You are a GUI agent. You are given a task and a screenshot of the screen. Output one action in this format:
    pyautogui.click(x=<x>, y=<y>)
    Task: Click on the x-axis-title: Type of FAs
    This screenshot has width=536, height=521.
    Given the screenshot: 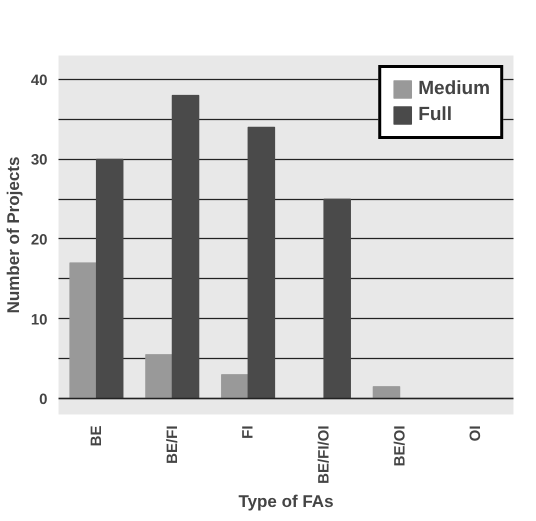 What is the action you would take?
    pyautogui.click(x=286, y=501)
    